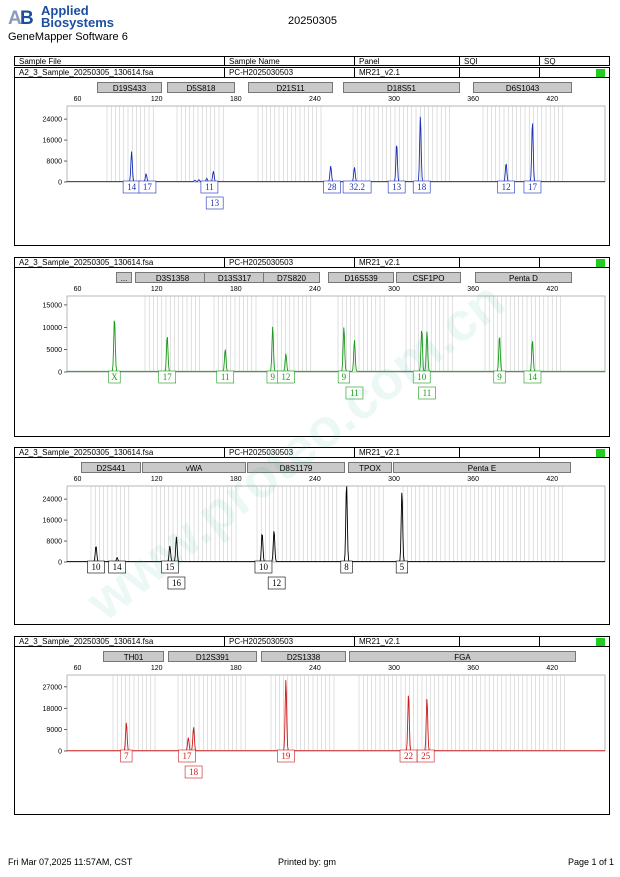 The image size is (620, 877). I want to click on allele-label: X, so click(114, 377).